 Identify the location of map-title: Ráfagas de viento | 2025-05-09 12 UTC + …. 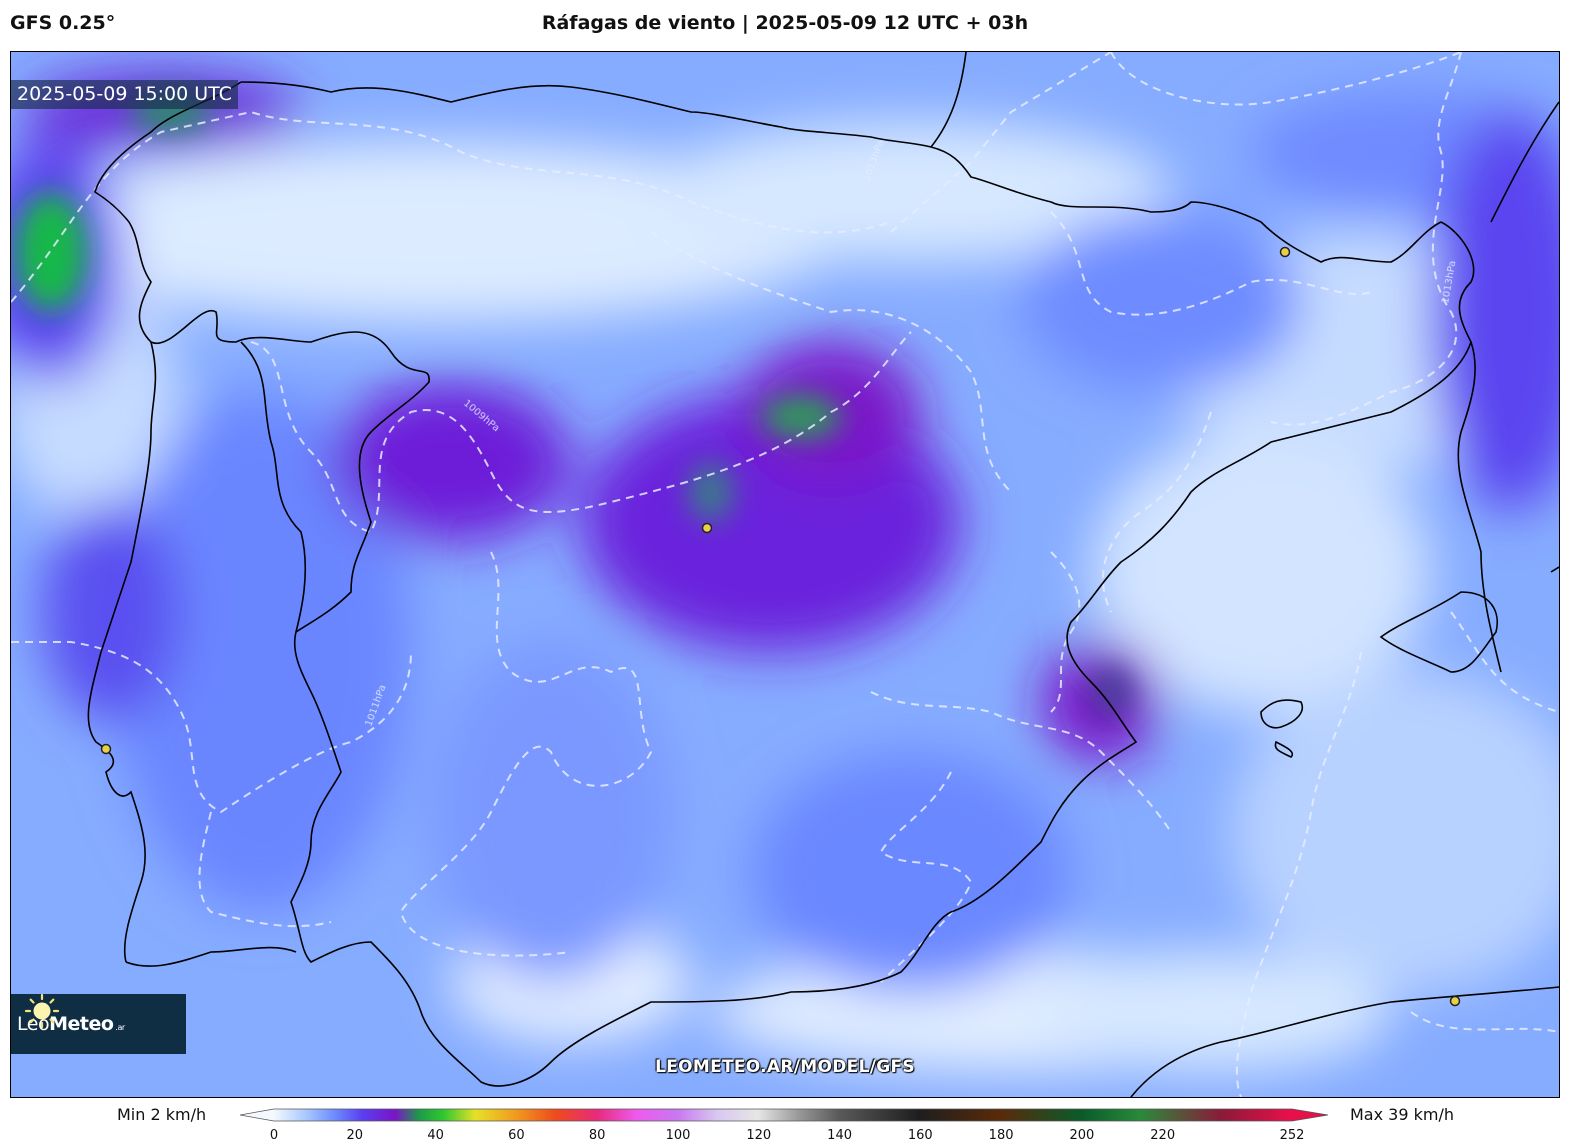
(785, 23).